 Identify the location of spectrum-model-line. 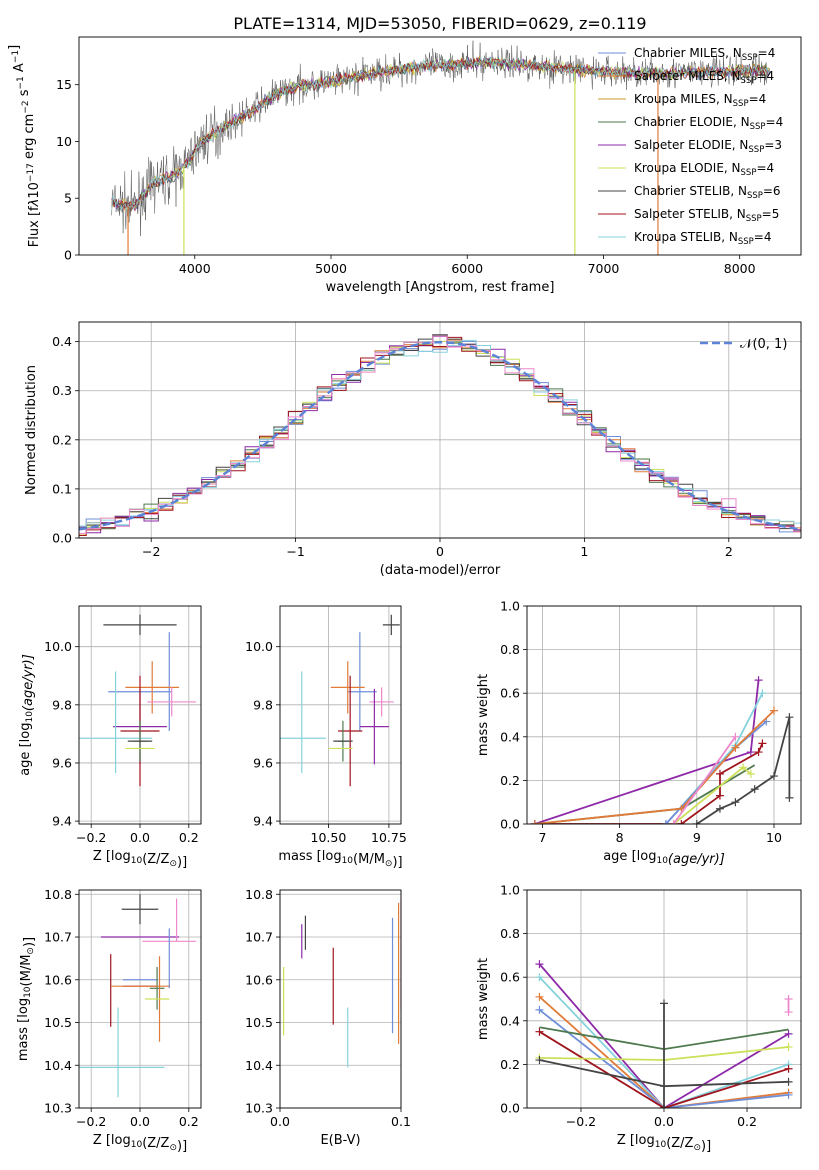
(441, 133).